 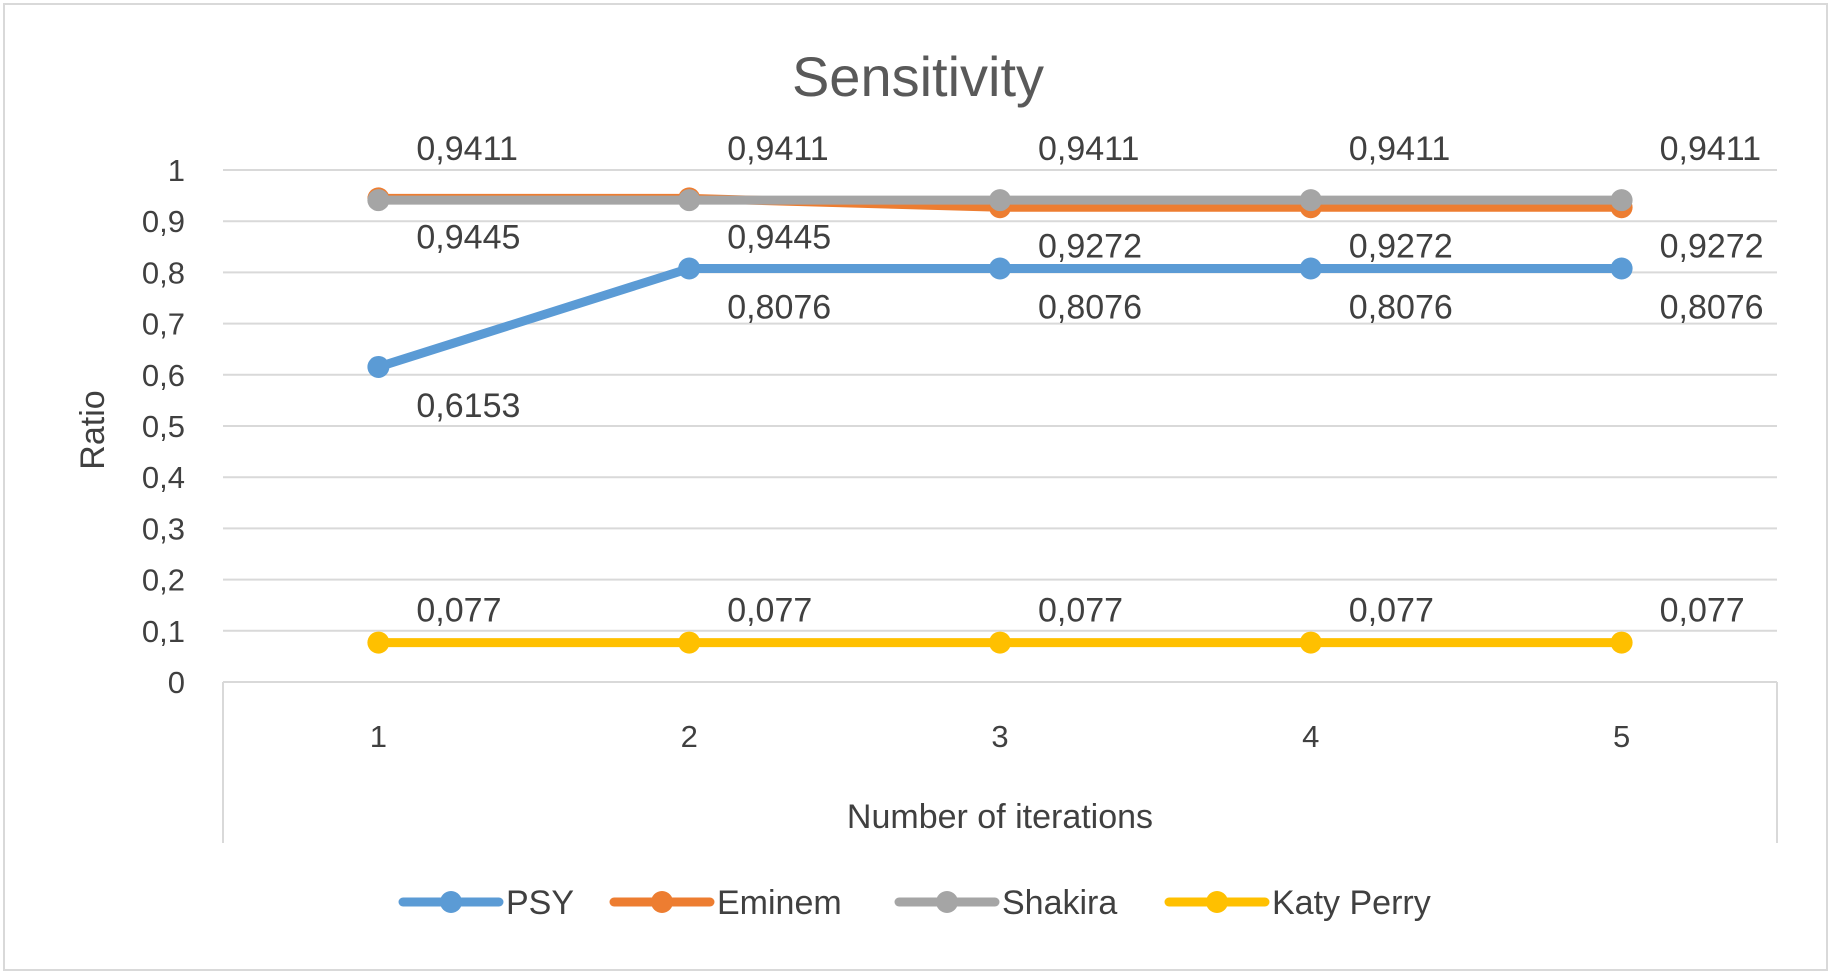 What do you see at coordinates (378, 736) in the screenshot?
I see `x-tick-label: 1` at bounding box center [378, 736].